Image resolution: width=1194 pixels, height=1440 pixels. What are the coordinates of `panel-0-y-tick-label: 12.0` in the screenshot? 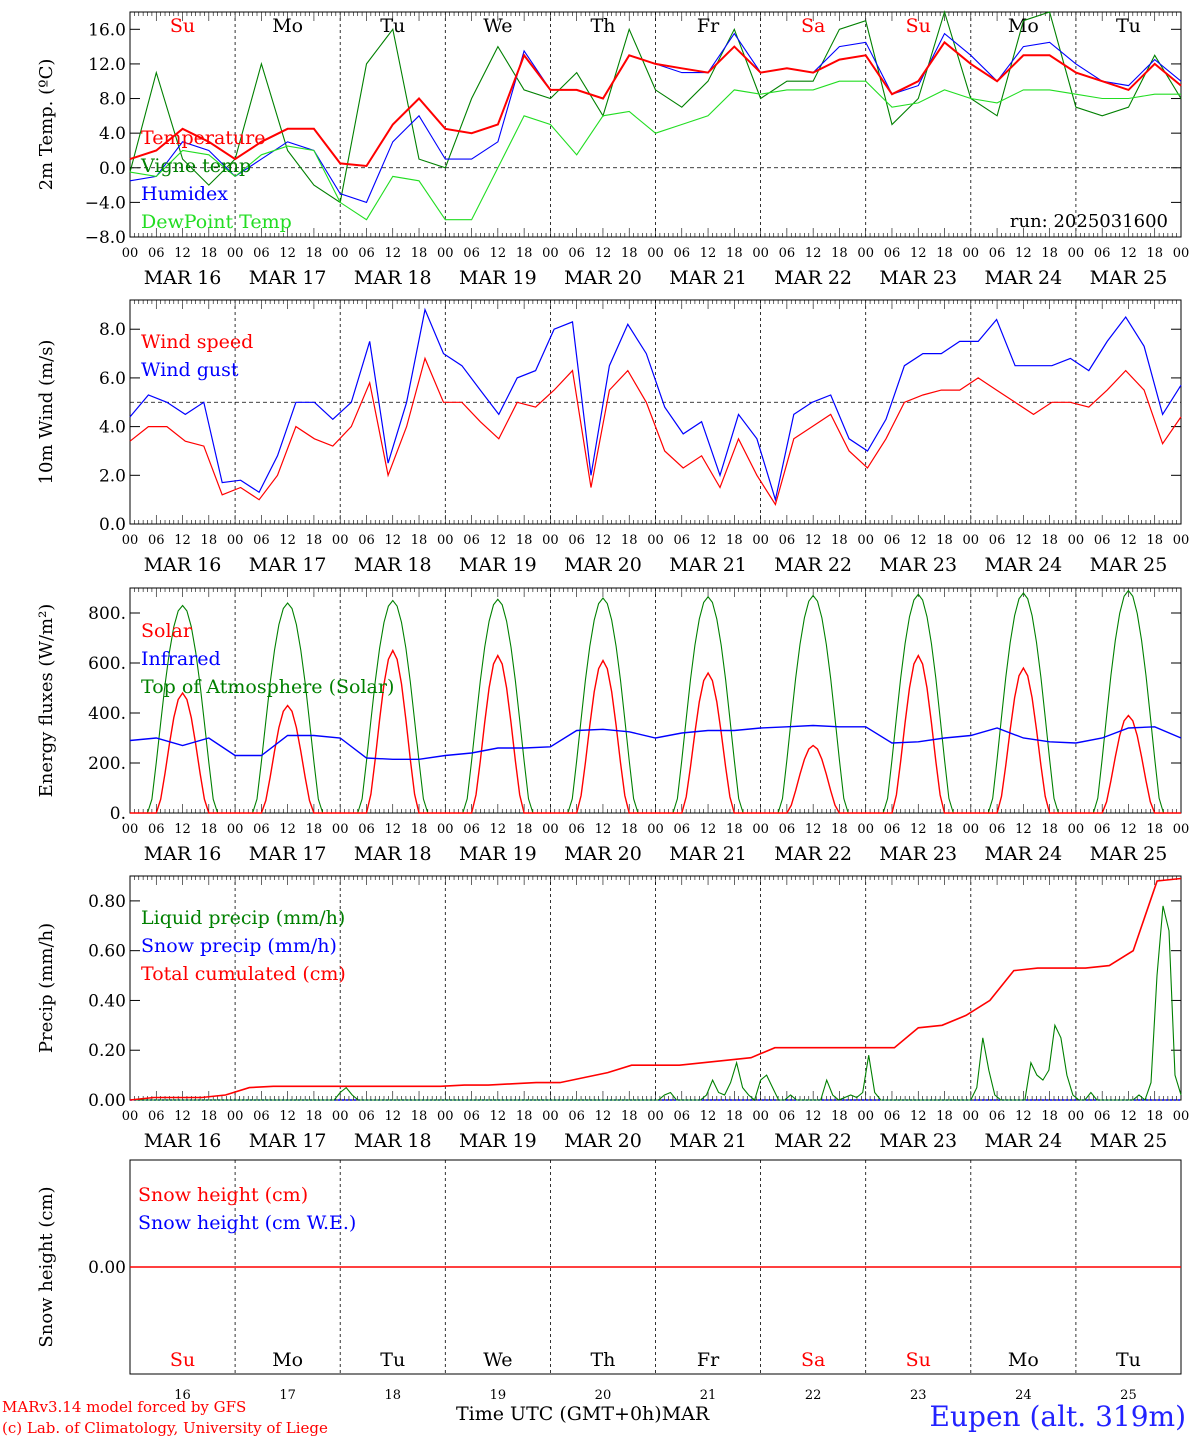 It's located at (107, 65).